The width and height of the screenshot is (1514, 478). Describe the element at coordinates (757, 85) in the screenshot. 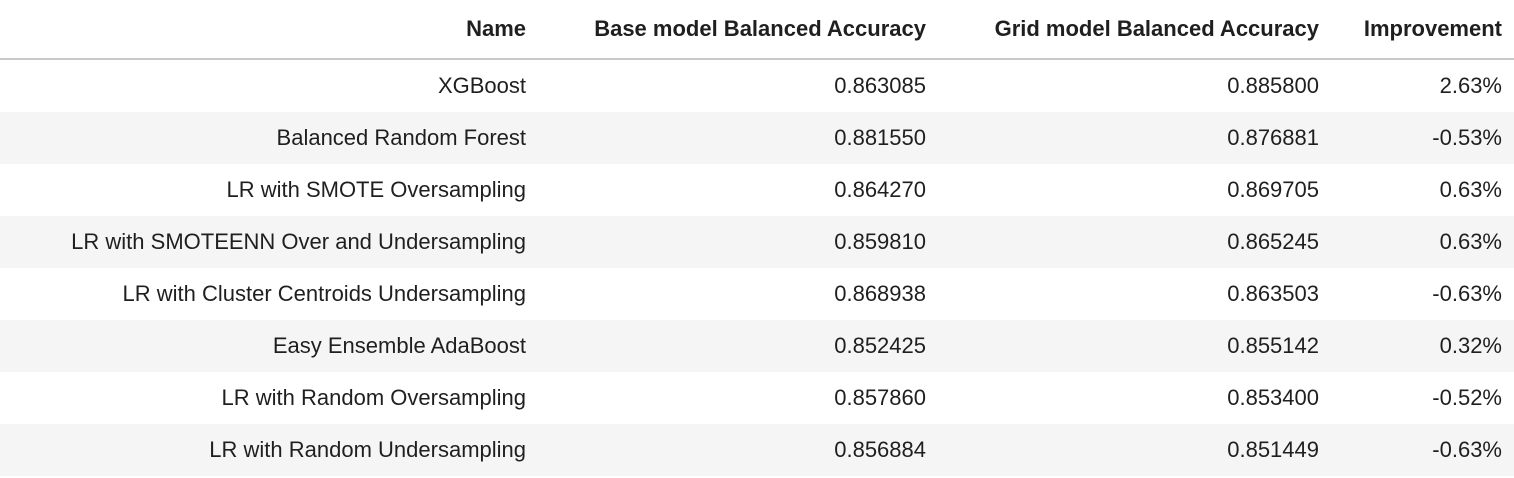

I see `table-row: XGBoost 0.863085 0.885800 2.63%` at that location.